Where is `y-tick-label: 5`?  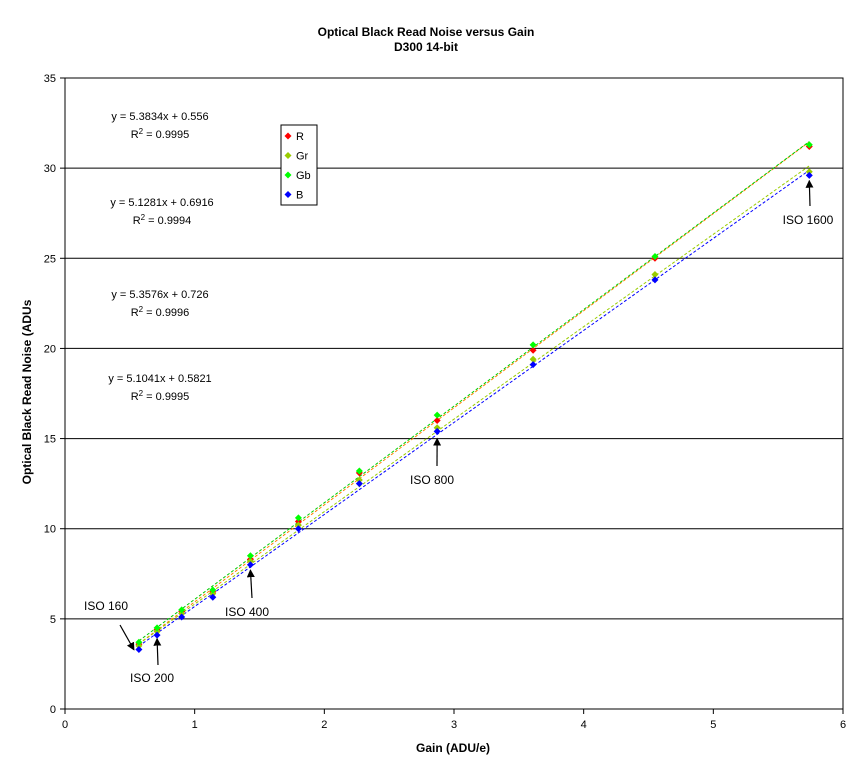 y-tick-label: 5 is located at coordinates (53, 620).